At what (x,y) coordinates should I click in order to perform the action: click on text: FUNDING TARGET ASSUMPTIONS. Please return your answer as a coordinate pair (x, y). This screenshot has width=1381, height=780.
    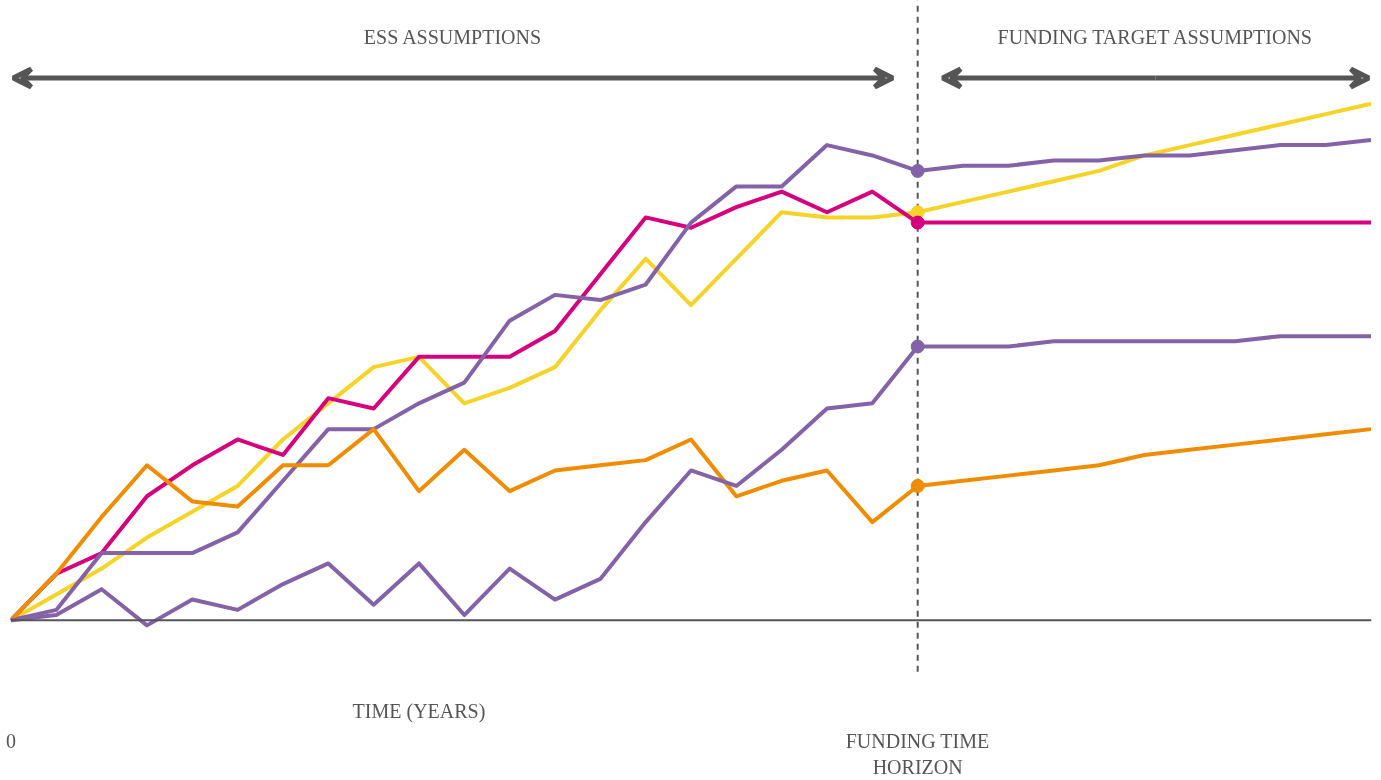
    Looking at the image, I should click on (1154, 36).